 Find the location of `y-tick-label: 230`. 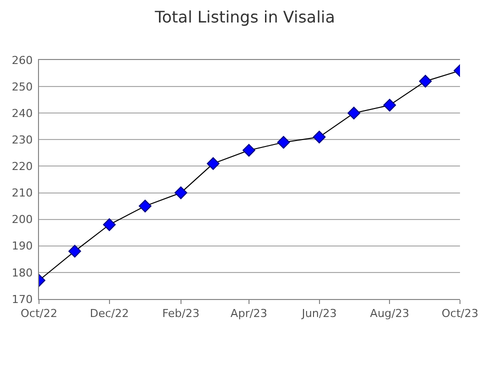

y-tick-label: 230 is located at coordinates (22, 140).